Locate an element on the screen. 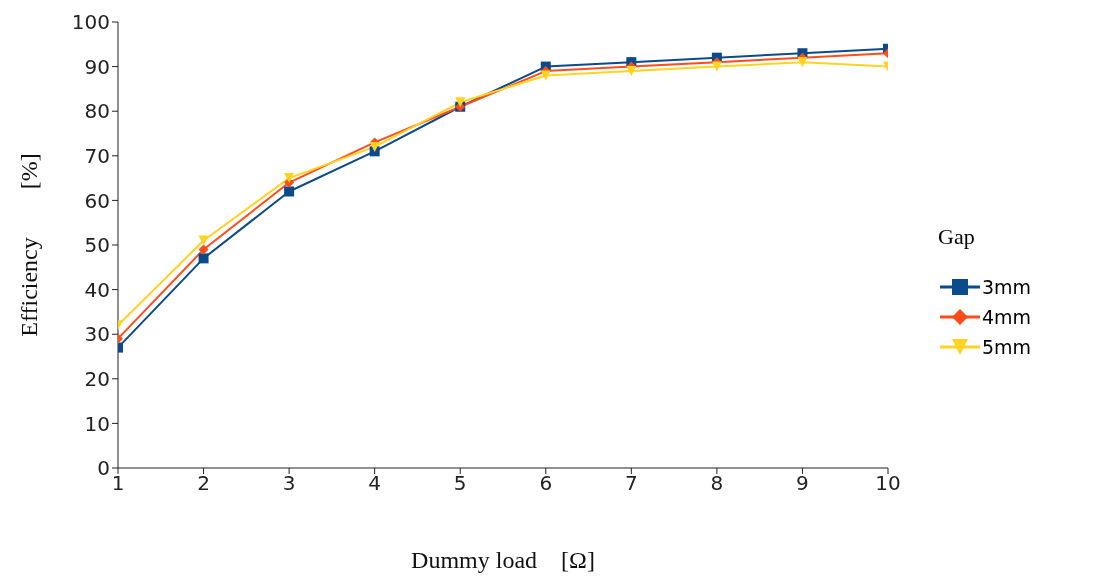 The width and height of the screenshot is (1095, 585). y-tick-label: 0 is located at coordinates (103, 468).